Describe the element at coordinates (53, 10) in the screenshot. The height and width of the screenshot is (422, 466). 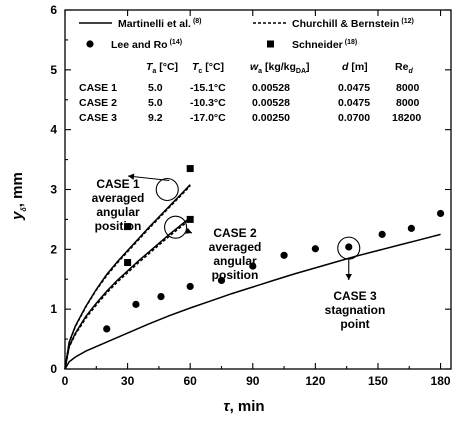
I see `y-tick-label: 6` at that location.